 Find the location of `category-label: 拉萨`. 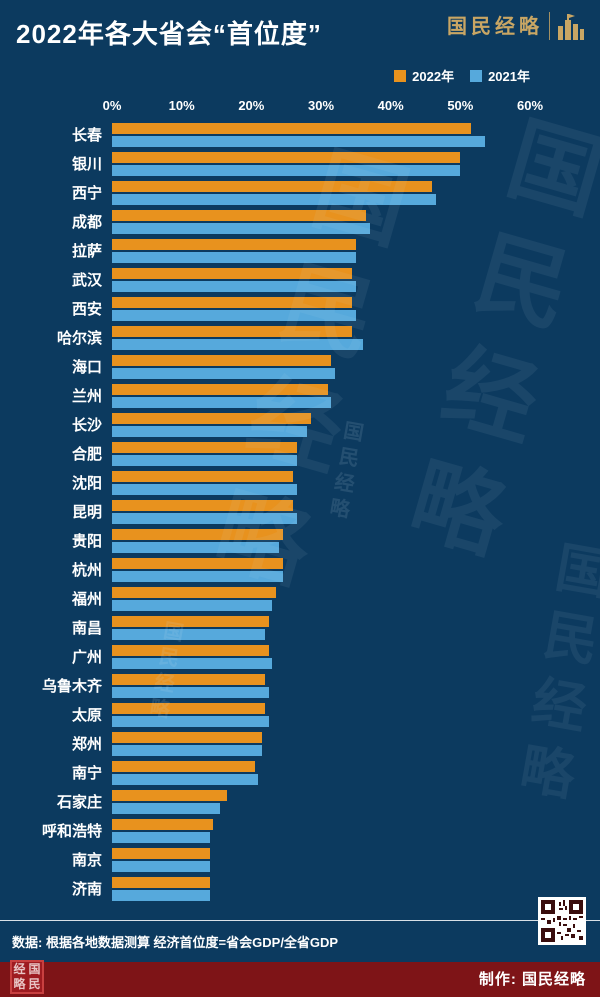

category-label: 拉萨 is located at coordinates (86, 251).